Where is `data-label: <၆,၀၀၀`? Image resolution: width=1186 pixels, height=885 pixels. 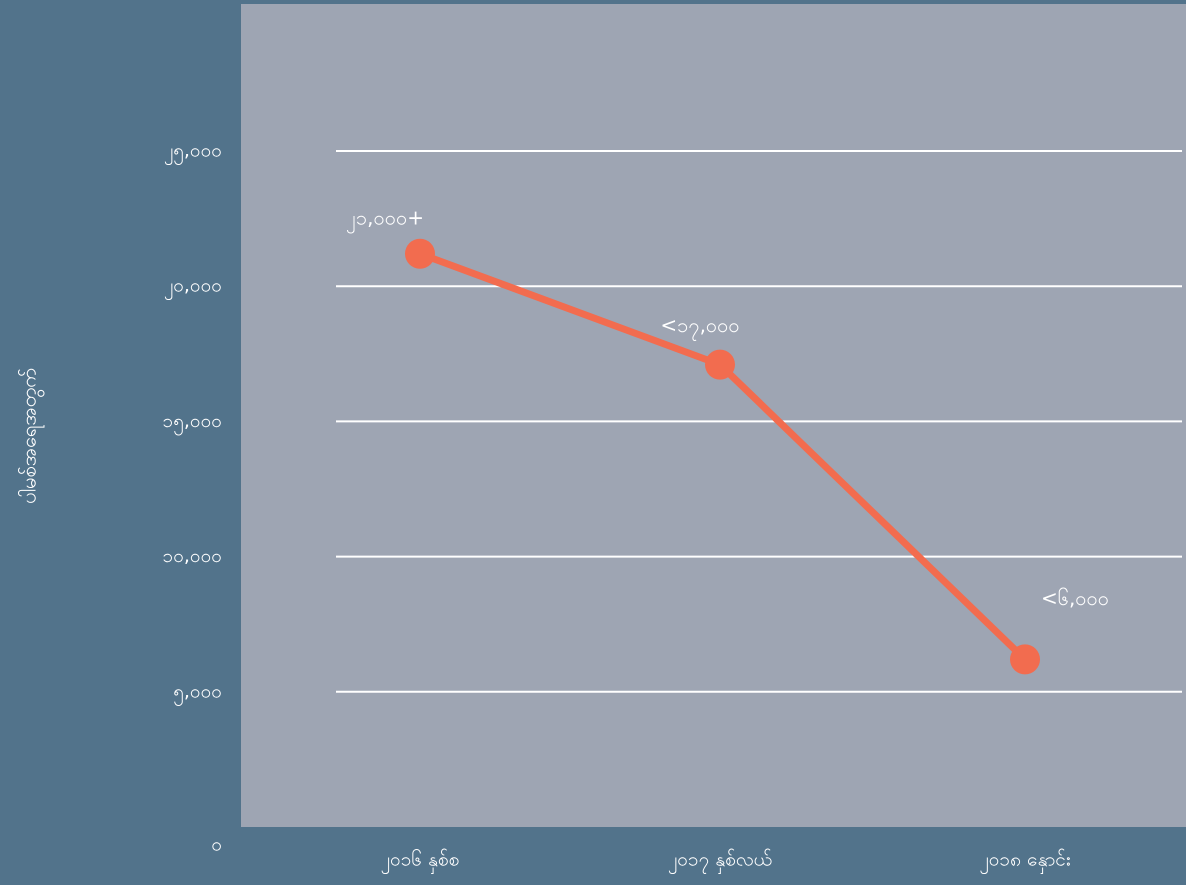 data-label: <၆,၀၀၀ is located at coordinates (1075, 598).